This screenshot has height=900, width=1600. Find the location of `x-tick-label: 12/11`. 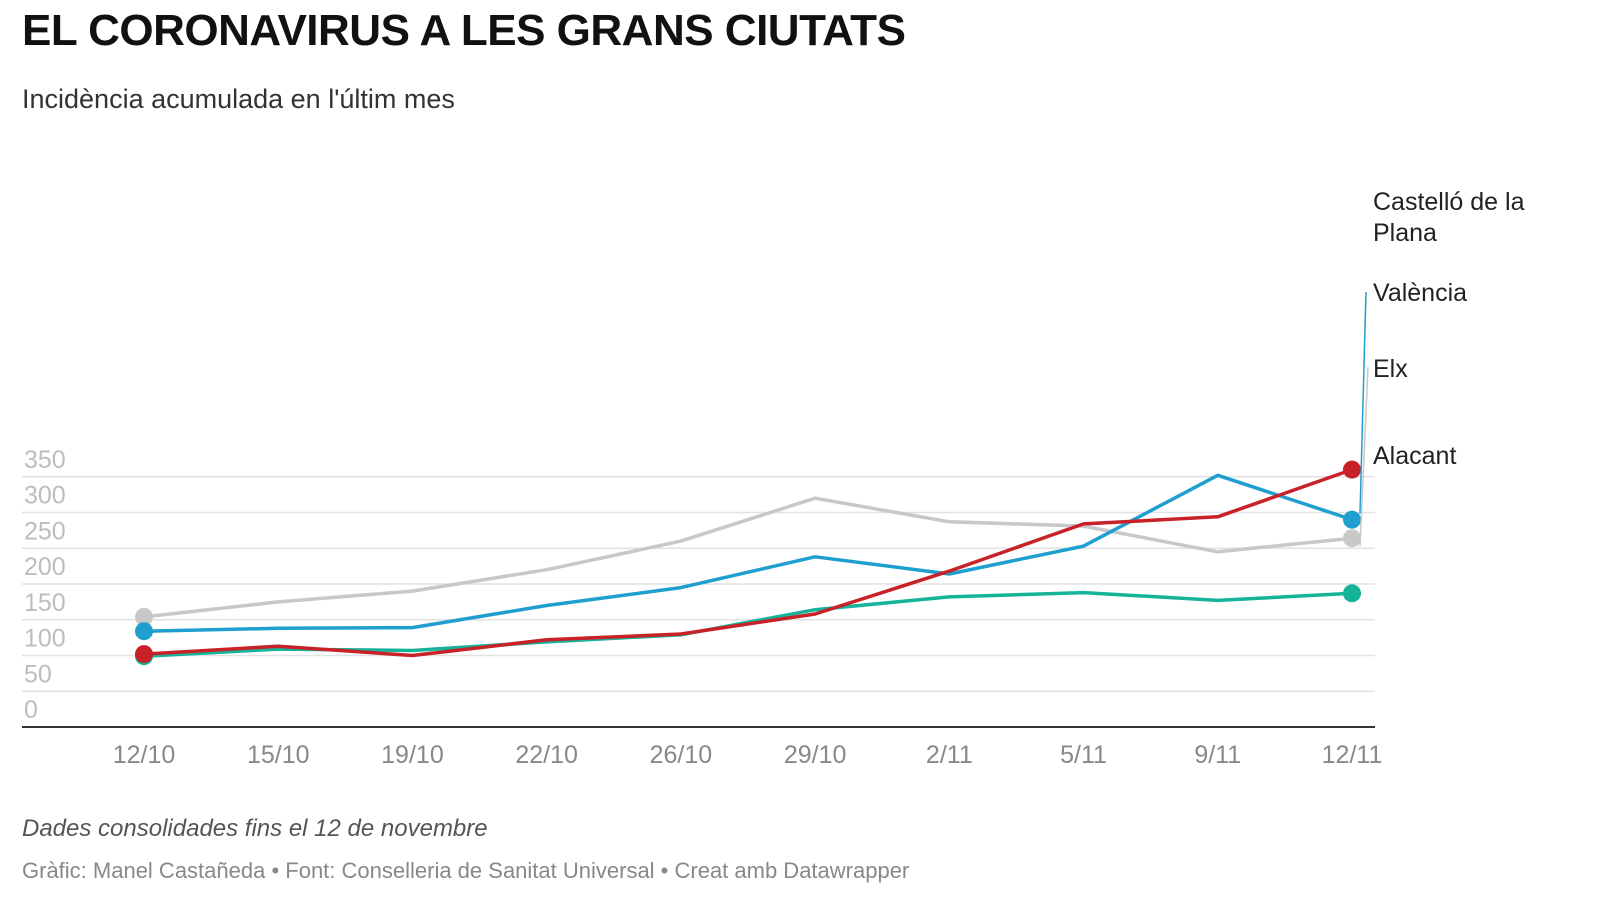

x-tick-label: 12/11 is located at coordinates (1352, 755).